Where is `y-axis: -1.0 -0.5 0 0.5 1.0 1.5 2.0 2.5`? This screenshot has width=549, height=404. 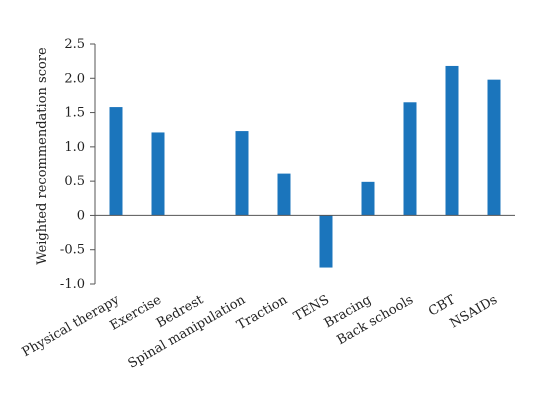
y-axis: -1.0 -0.5 0 0.5 1.0 1.5 2.0 2.5 is located at coordinates (78, 164).